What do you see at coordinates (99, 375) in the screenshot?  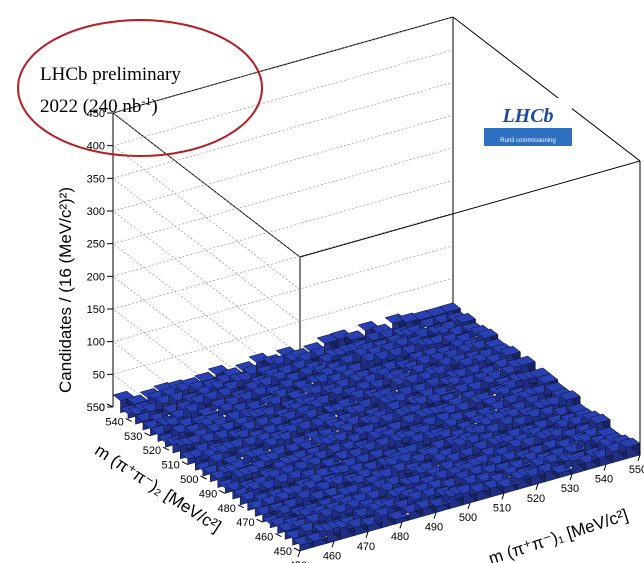 I see `z-tick-label: 50` at bounding box center [99, 375].